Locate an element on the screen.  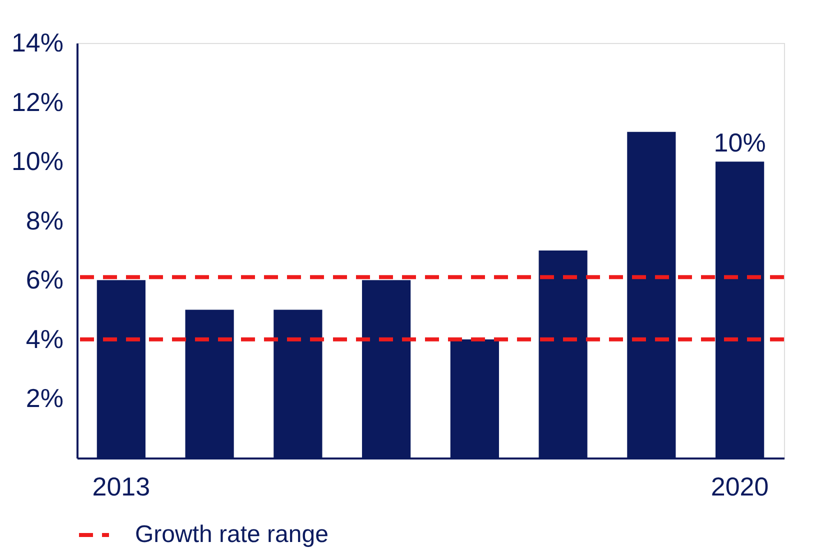
y-tick-label: 4% is located at coordinates (45, 339).